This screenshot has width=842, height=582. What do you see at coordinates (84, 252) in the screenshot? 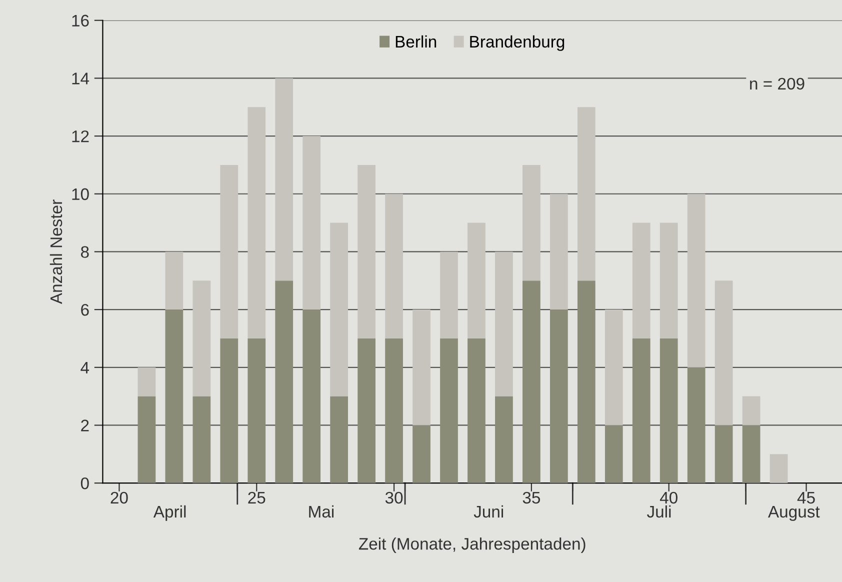
I see `y-tick-label: 8` at bounding box center [84, 252].